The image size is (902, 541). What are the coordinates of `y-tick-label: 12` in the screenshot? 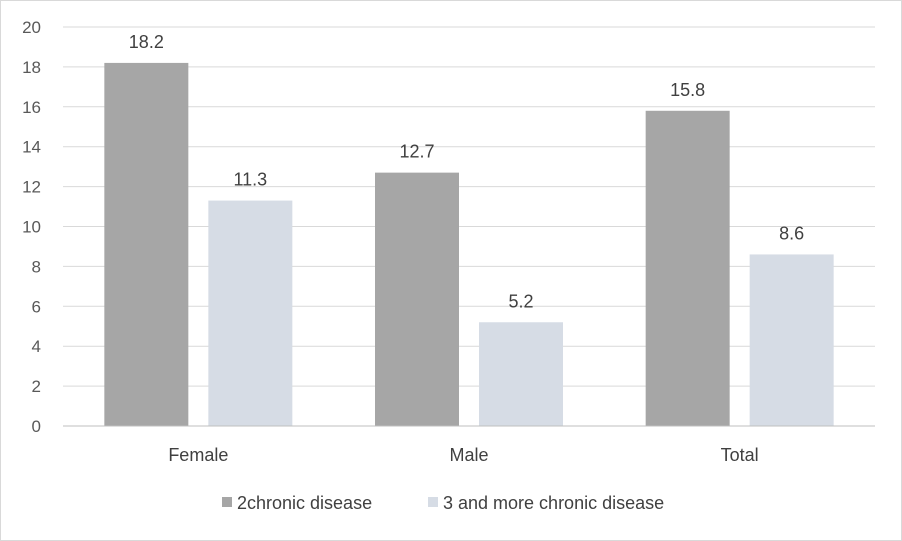 It's located at (31, 187).